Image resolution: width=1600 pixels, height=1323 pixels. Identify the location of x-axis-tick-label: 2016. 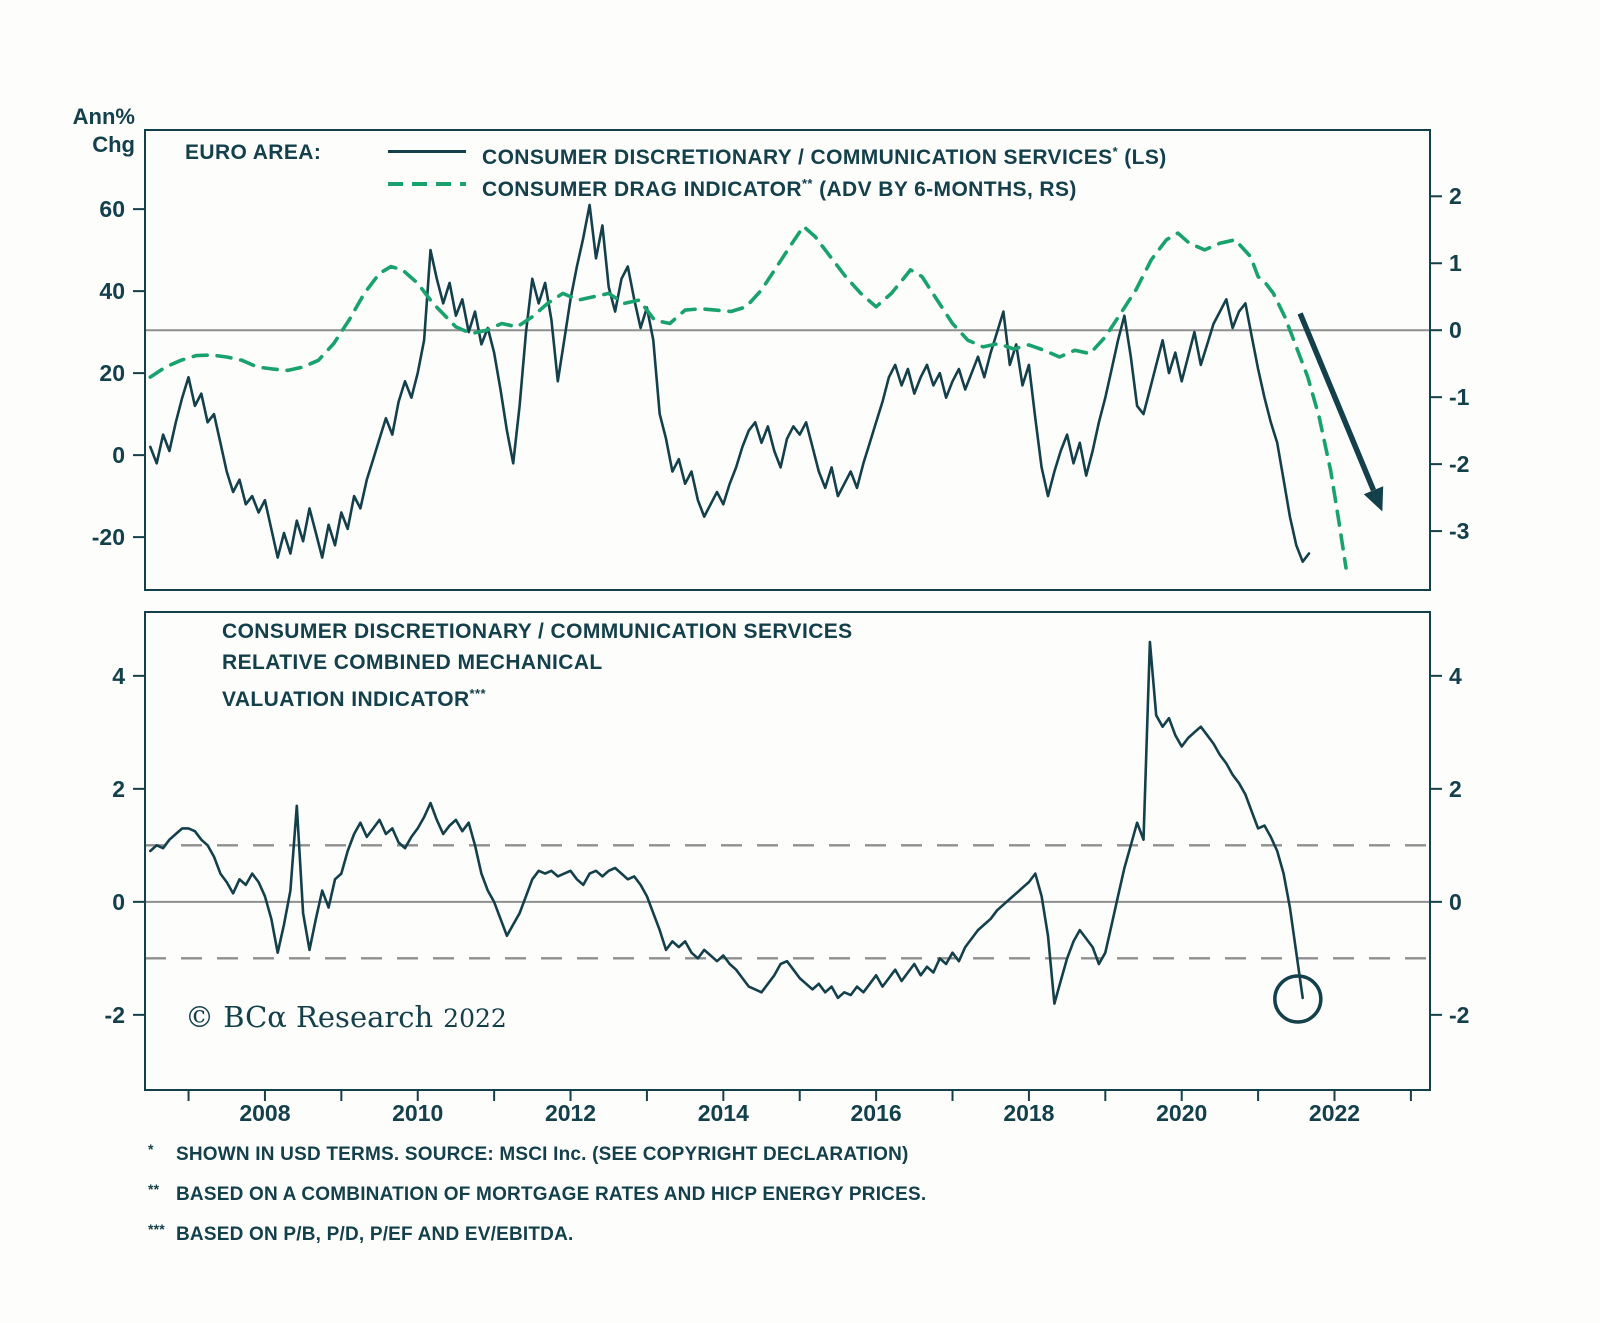
(876, 1113).